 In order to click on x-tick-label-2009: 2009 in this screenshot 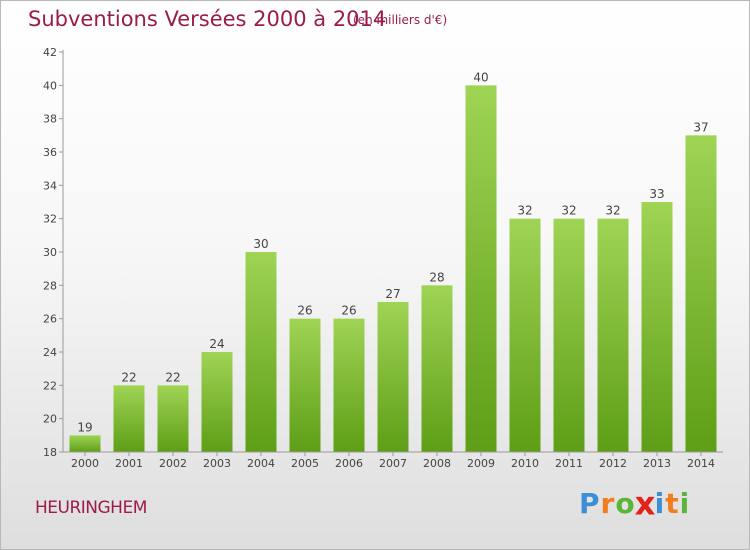, I will do `click(481, 463)`.